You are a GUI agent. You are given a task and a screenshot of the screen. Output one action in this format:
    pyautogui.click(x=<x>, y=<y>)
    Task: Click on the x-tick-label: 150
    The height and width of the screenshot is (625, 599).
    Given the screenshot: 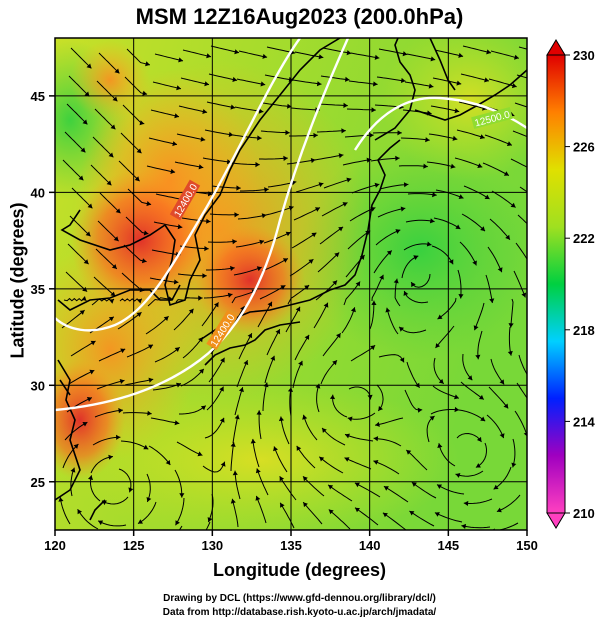 What is the action you would take?
    pyautogui.click(x=527, y=545)
    